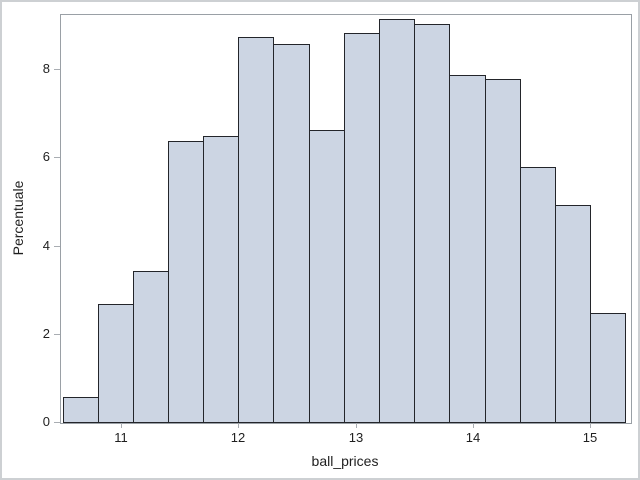  I want to click on x-tick-label: 11, so click(121, 437).